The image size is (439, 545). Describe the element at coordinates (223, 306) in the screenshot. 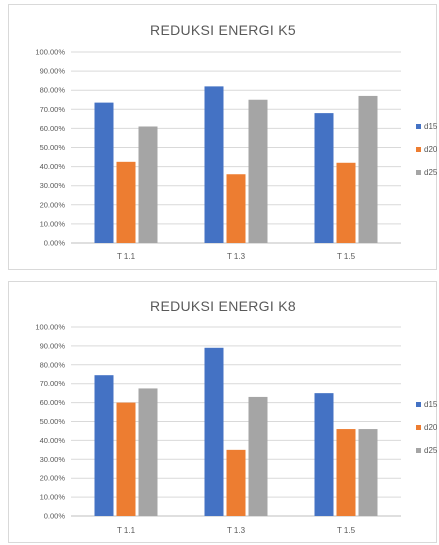

I see `chart-title: REDUKSI ENERGI K8` at that location.